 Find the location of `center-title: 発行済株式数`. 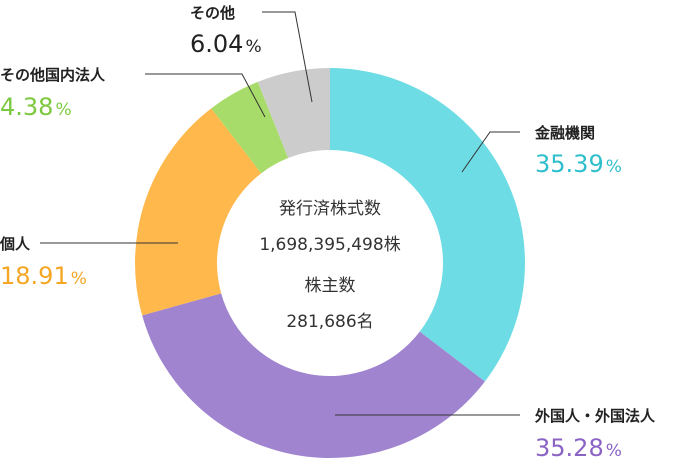

center-title: 発行済株式数 is located at coordinates (330, 209).